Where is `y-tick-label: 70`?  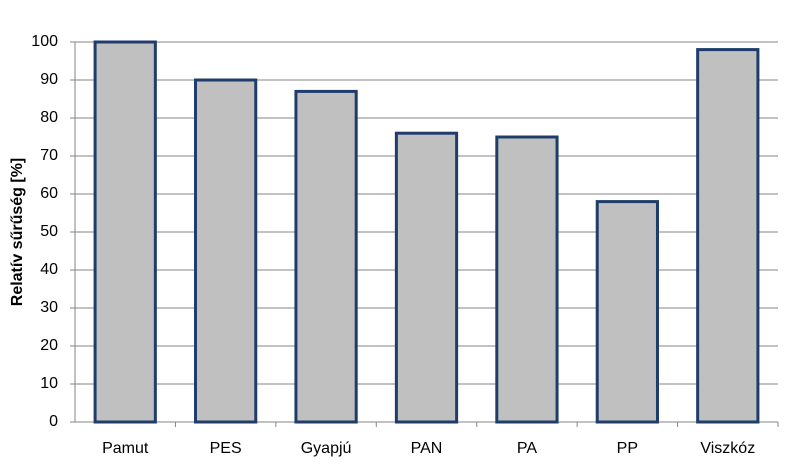 y-tick-label: 70 is located at coordinates (49, 155).